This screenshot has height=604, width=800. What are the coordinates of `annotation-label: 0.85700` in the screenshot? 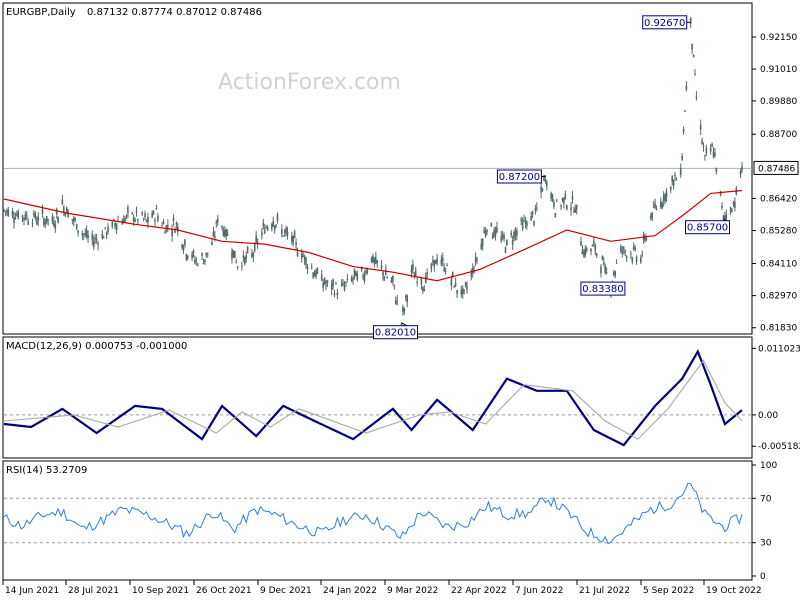 It's located at (707, 228).